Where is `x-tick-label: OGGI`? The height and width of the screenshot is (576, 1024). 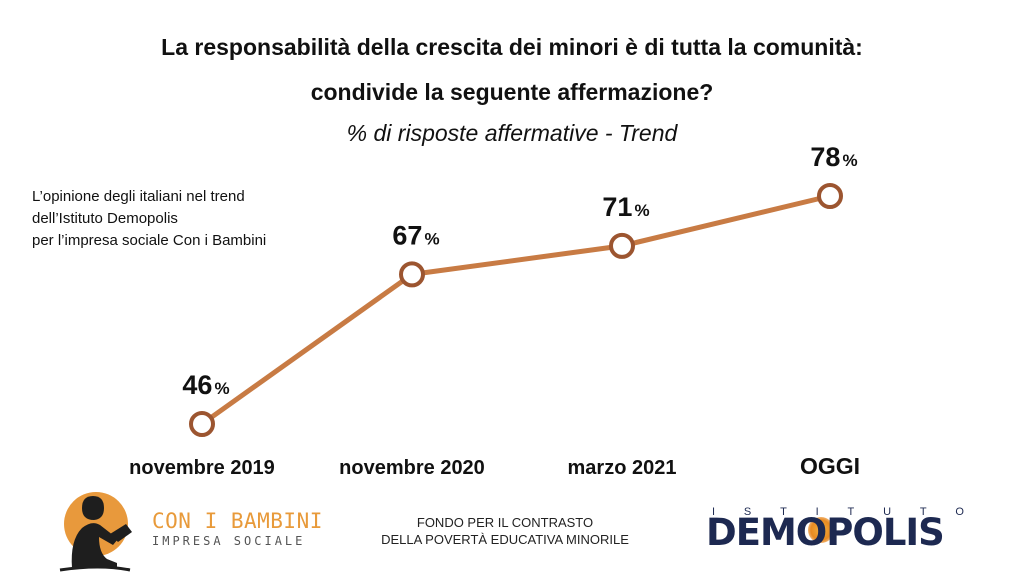 x-tick-label: OGGI is located at coordinates (830, 466).